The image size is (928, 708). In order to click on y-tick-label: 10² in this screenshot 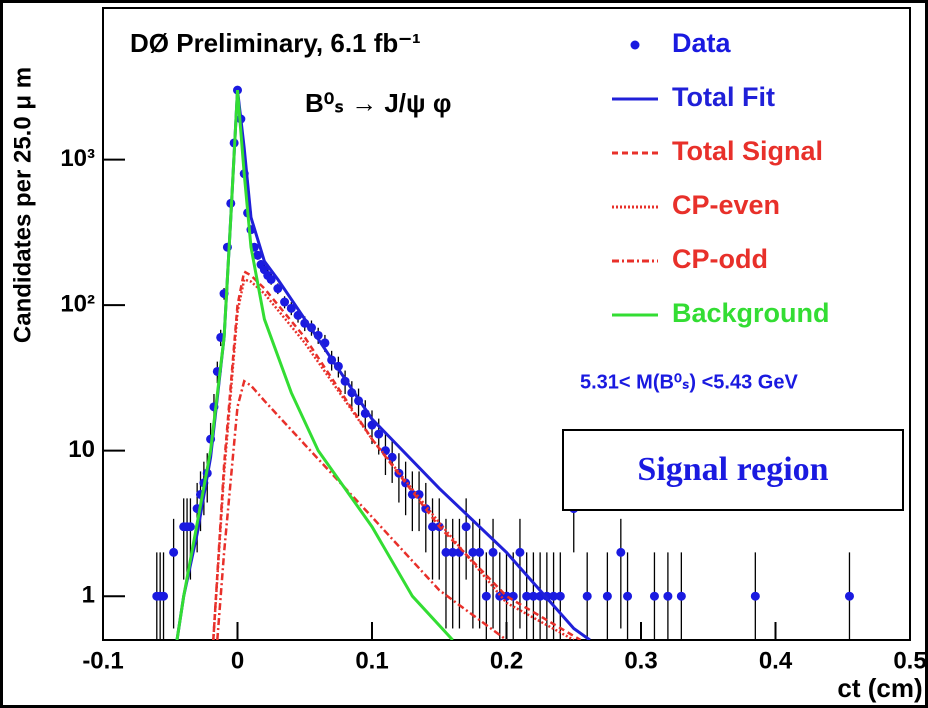, I will do `click(77, 303)`.